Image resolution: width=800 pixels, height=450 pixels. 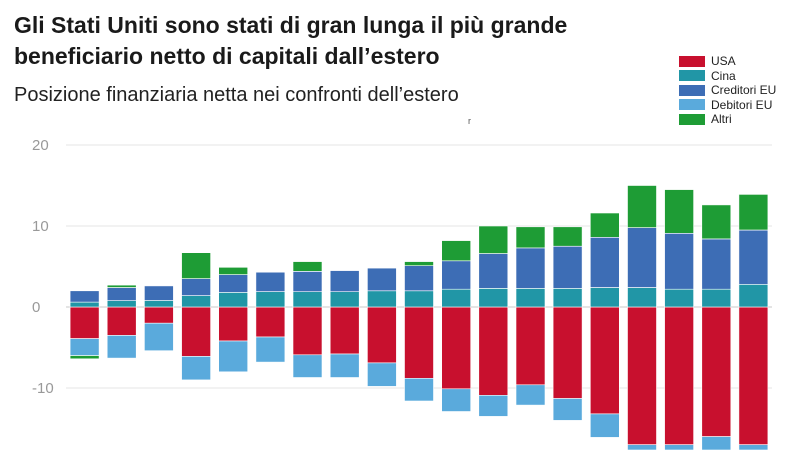 What do you see at coordinates (43, 388) in the screenshot?
I see `y-tick-label: -10` at bounding box center [43, 388].